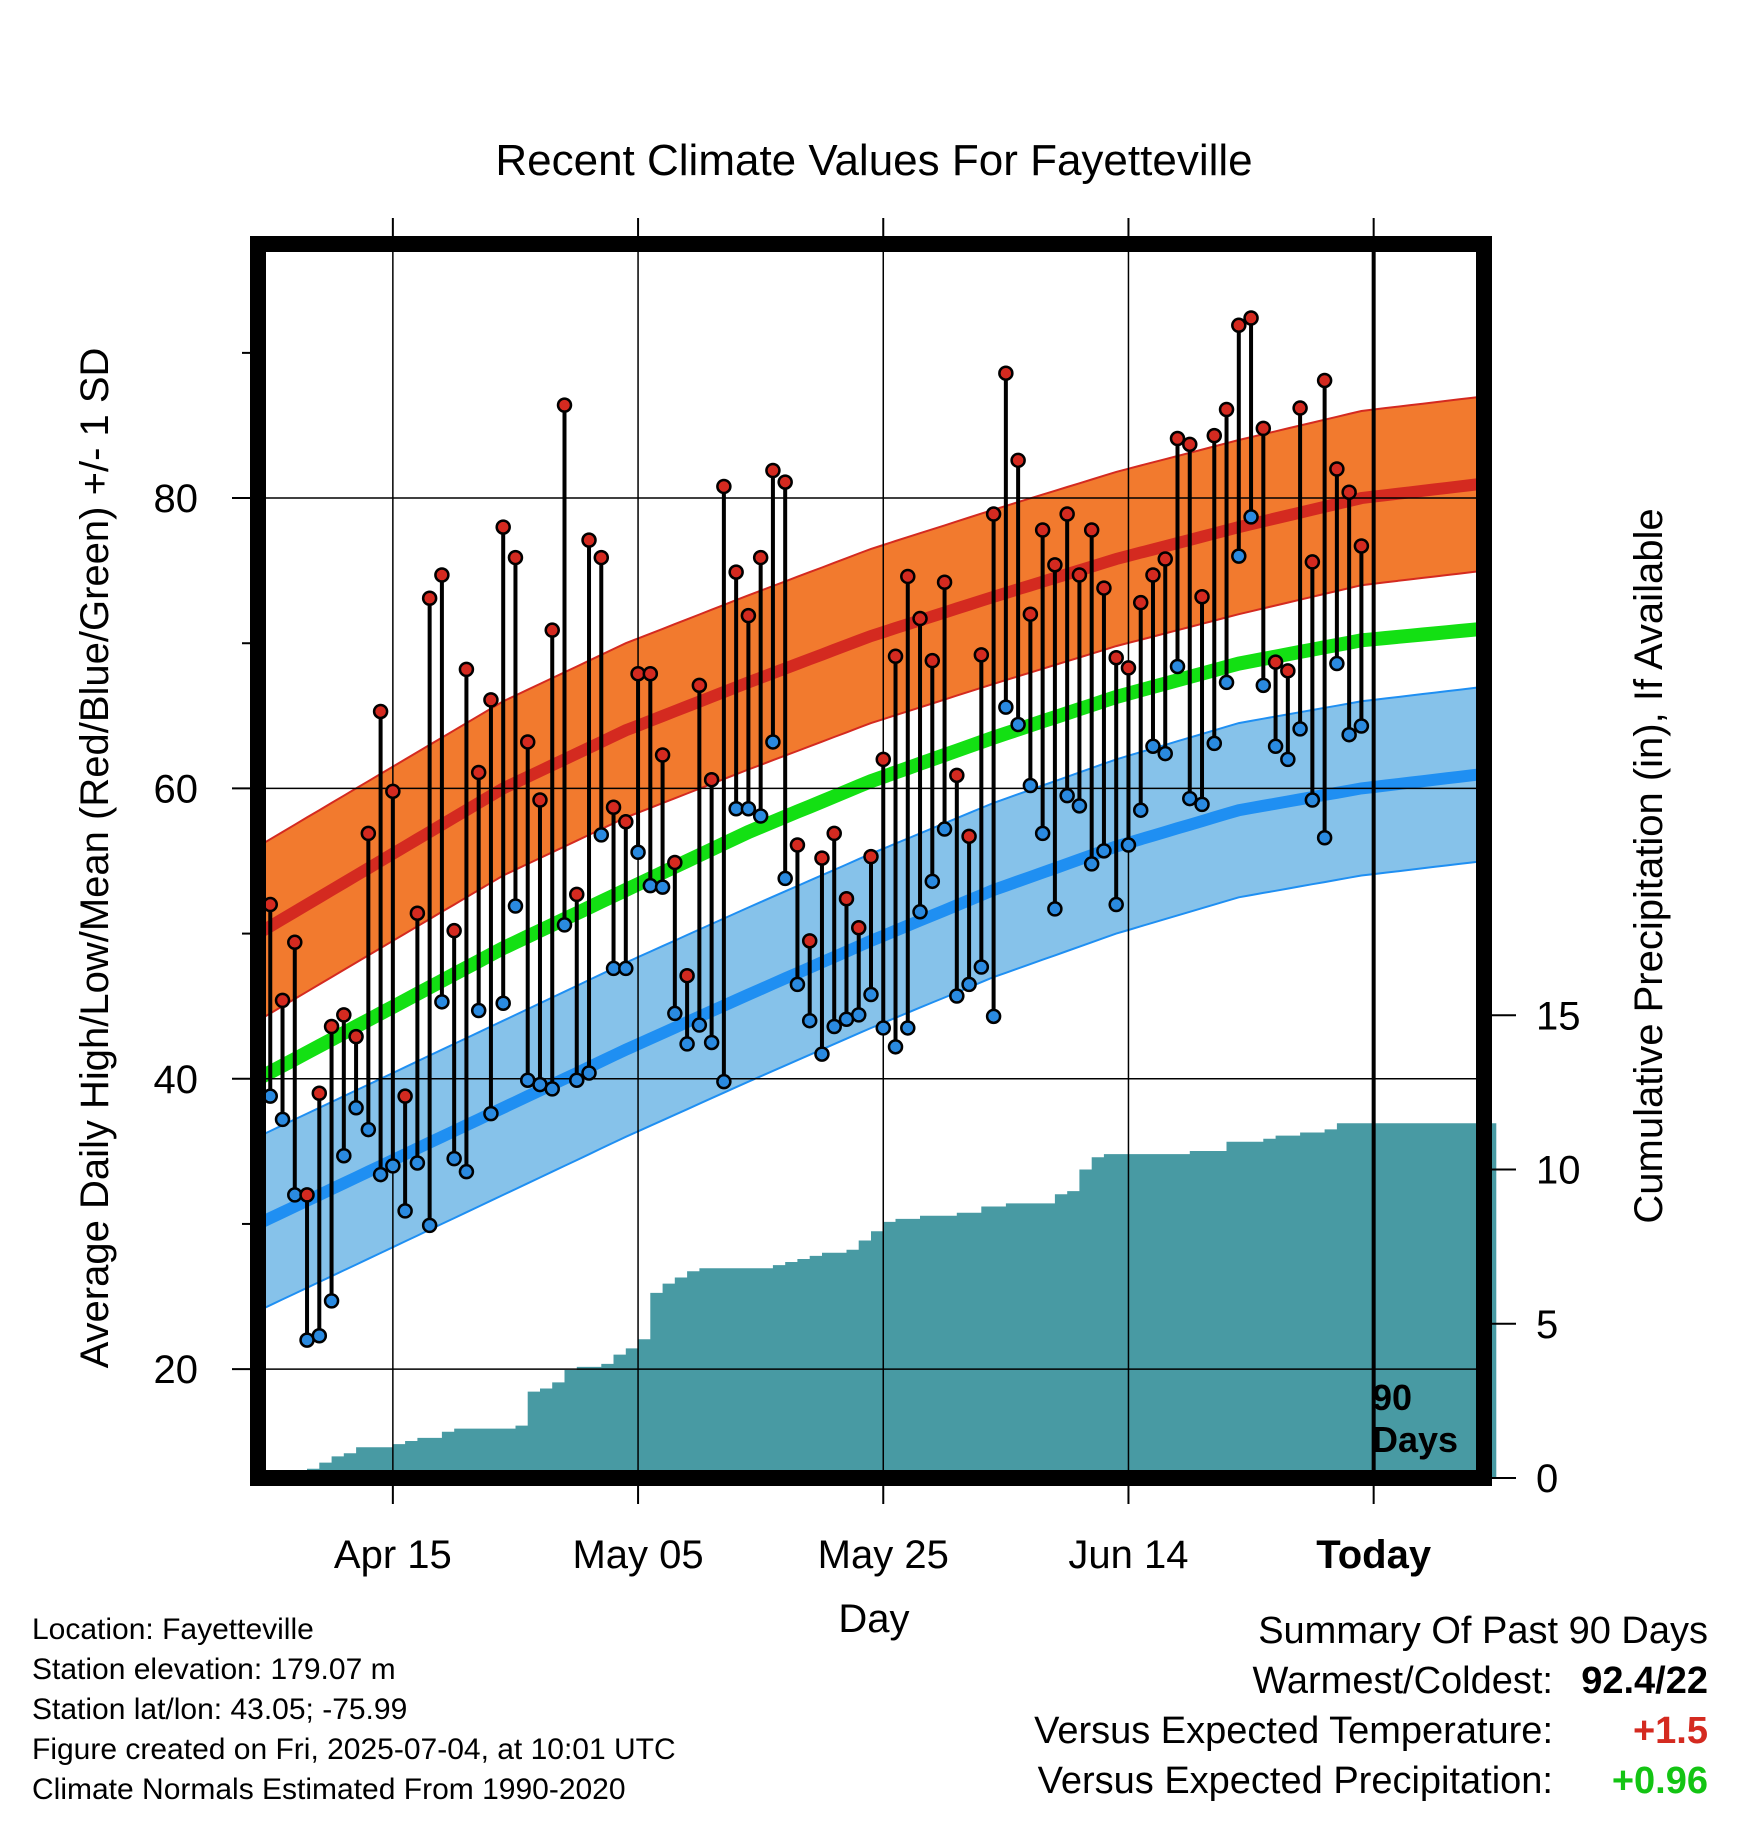  What do you see at coordinates (1402, 1681) in the screenshot?
I see `warmest-coldest-label: Warmest/Coldest:` at bounding box center [1402, 1681].